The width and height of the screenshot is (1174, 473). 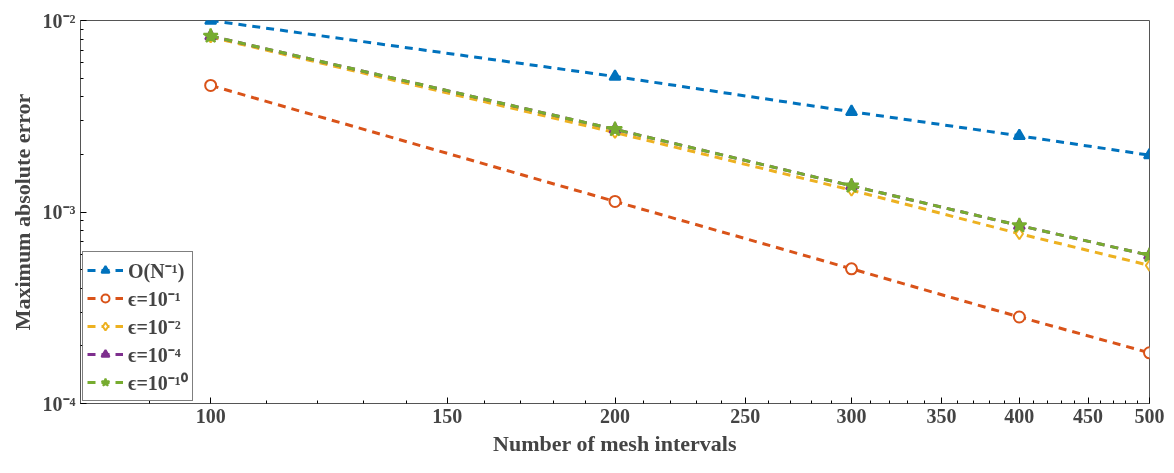 I want to click on legend-label: ϵ=10⁻⁴, so click(x=154, y=355).